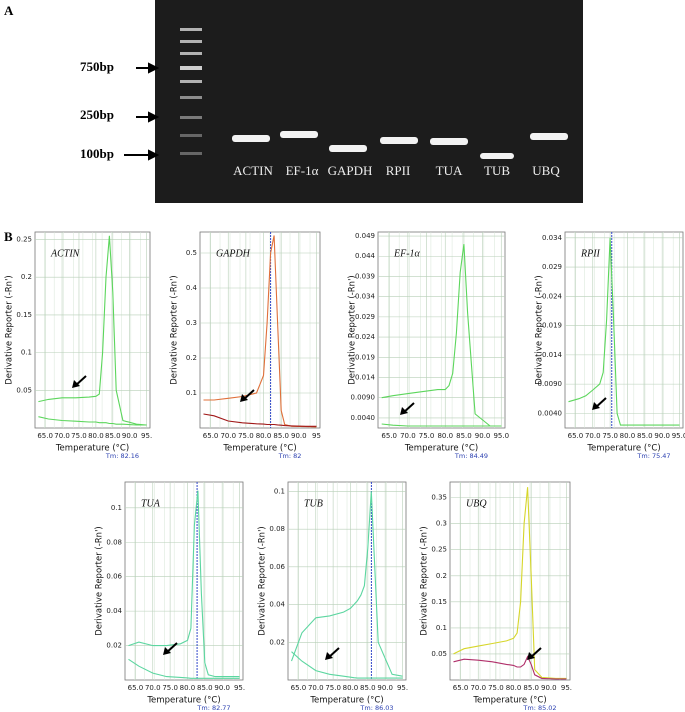 This screenshot has height=712, width=685. I want to click on tm-annotation: Tm: 75.47, so click(653, 456).